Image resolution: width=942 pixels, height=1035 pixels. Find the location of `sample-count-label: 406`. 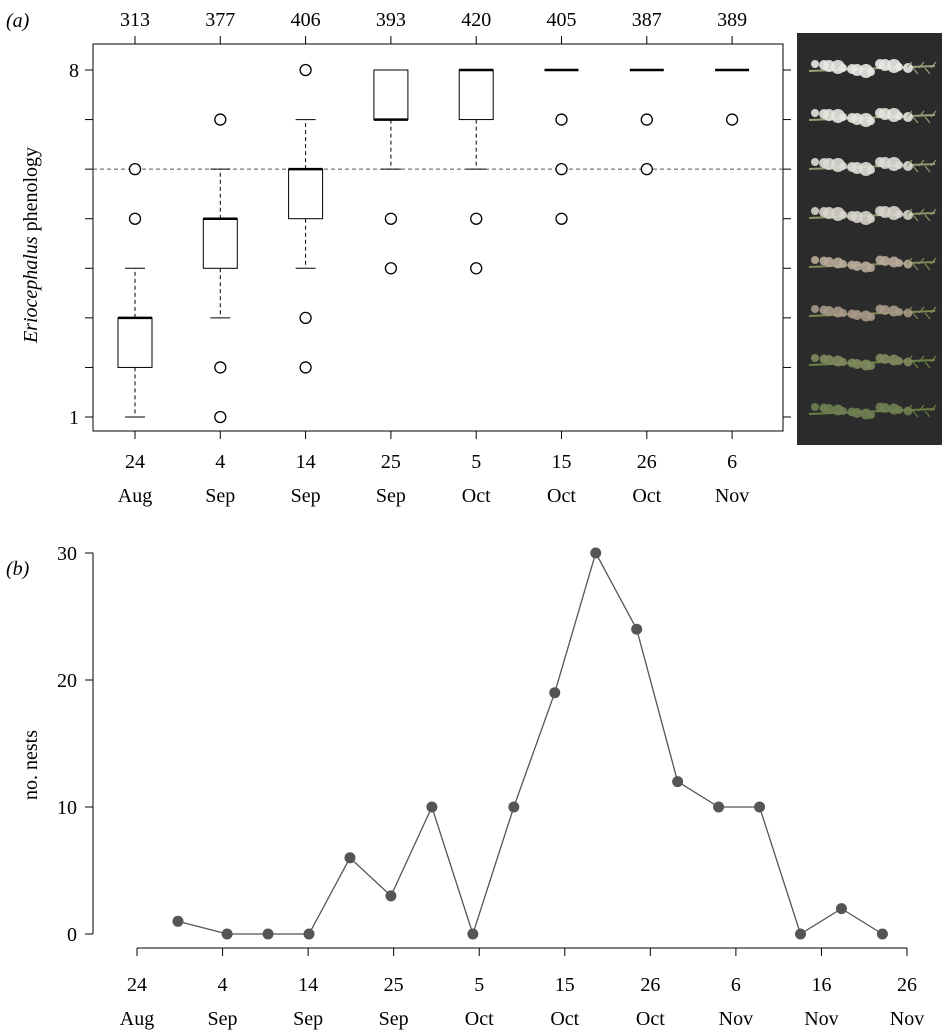

sample-count-label: 406 is located at coordinates (306, 20).